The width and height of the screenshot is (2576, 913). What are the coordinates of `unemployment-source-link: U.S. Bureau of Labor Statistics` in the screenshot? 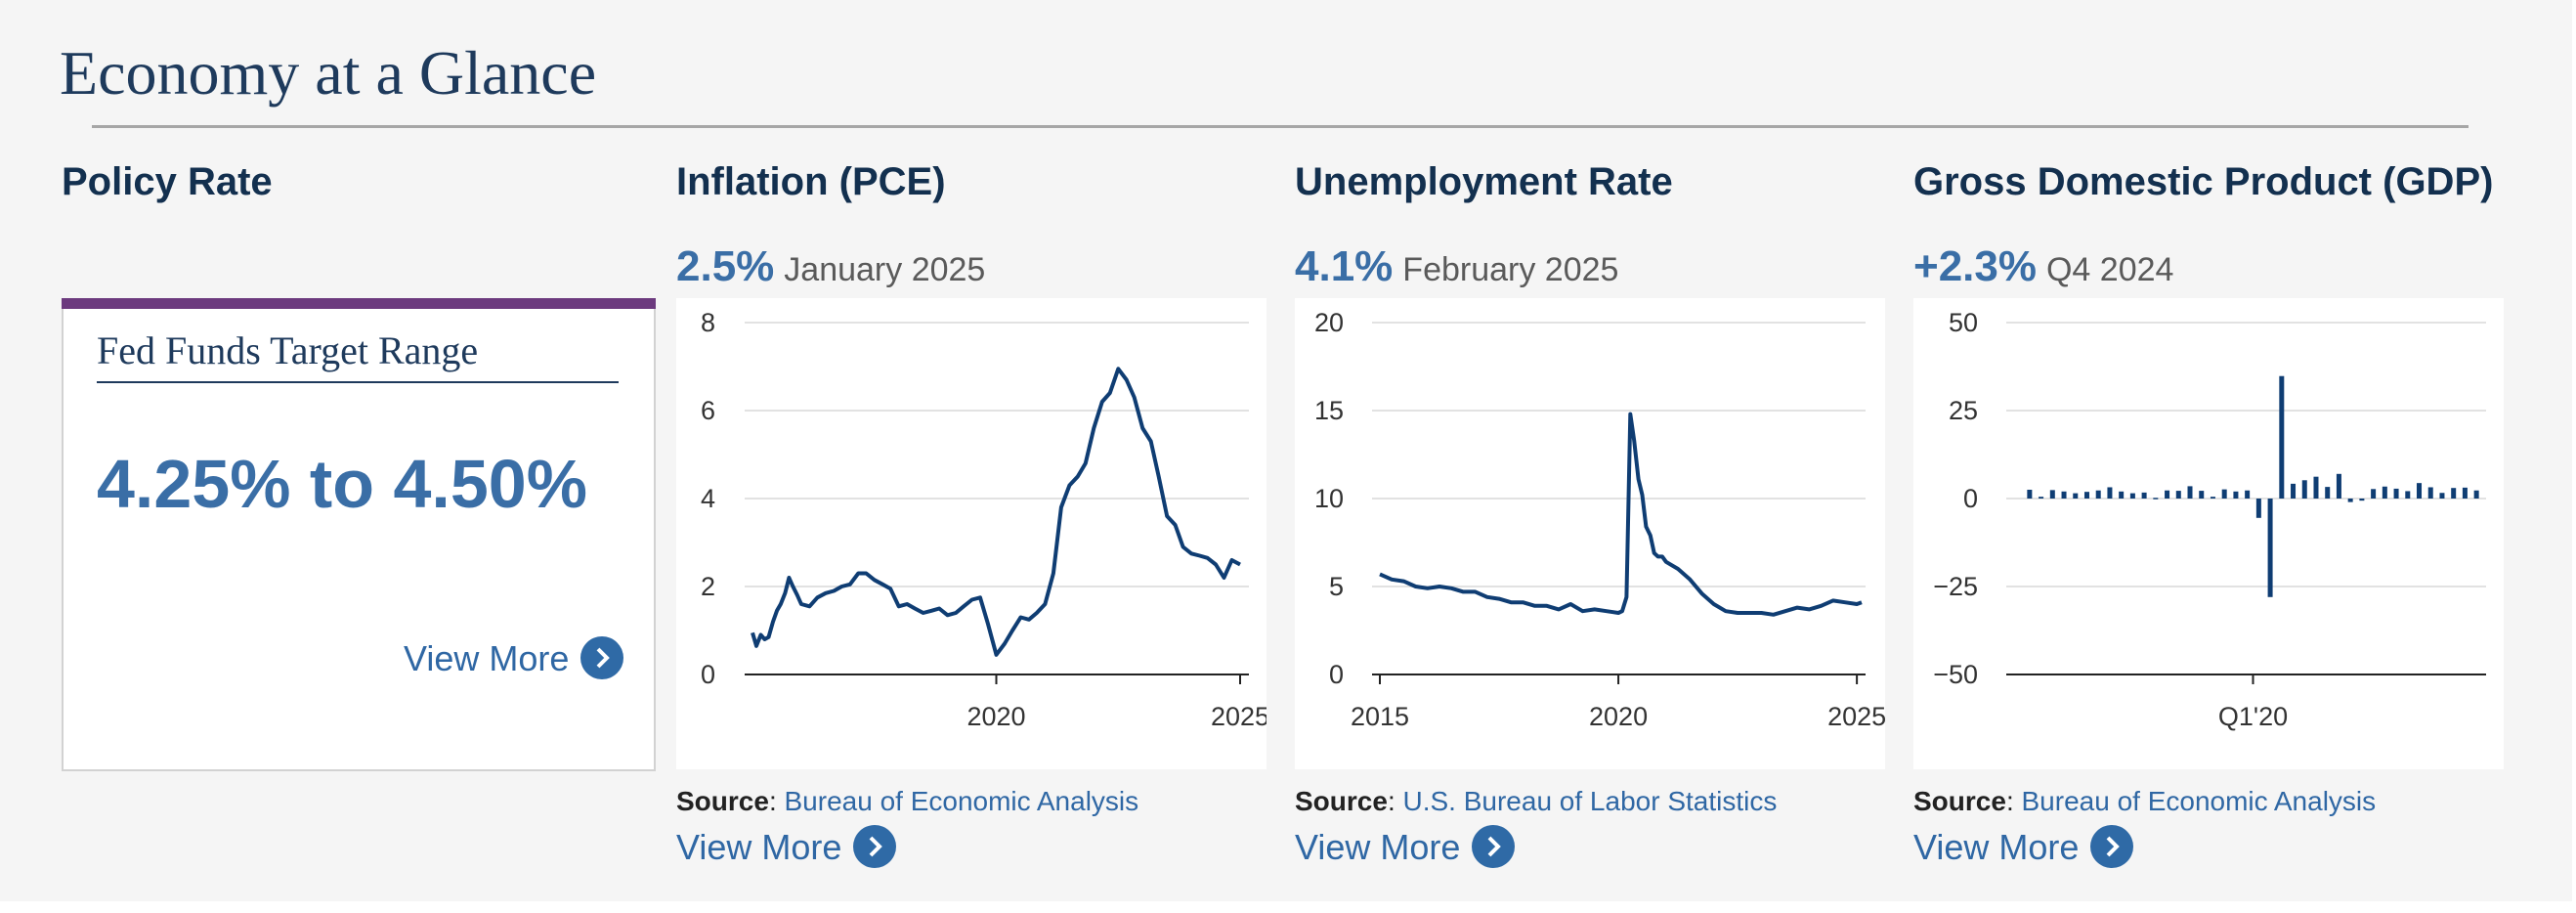 It's located at (1590, 801).